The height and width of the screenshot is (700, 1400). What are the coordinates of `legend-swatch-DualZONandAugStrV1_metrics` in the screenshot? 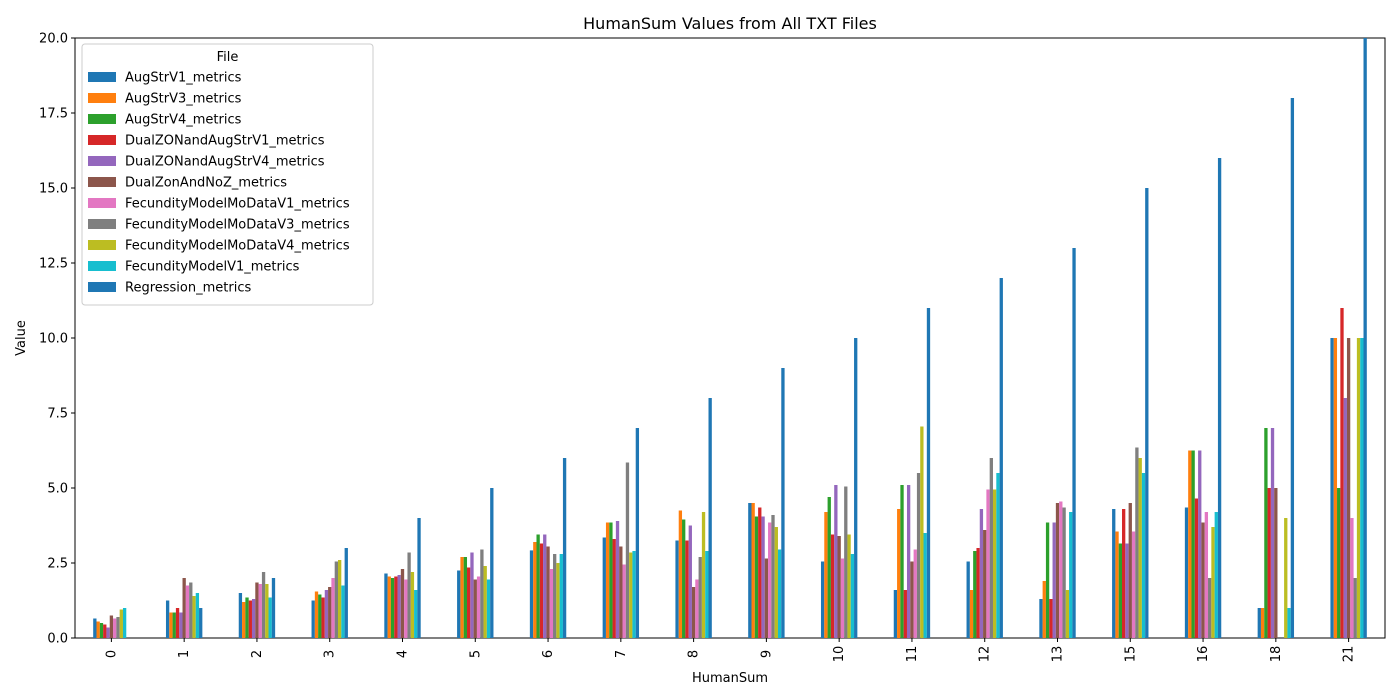 It's located at (102, 140).